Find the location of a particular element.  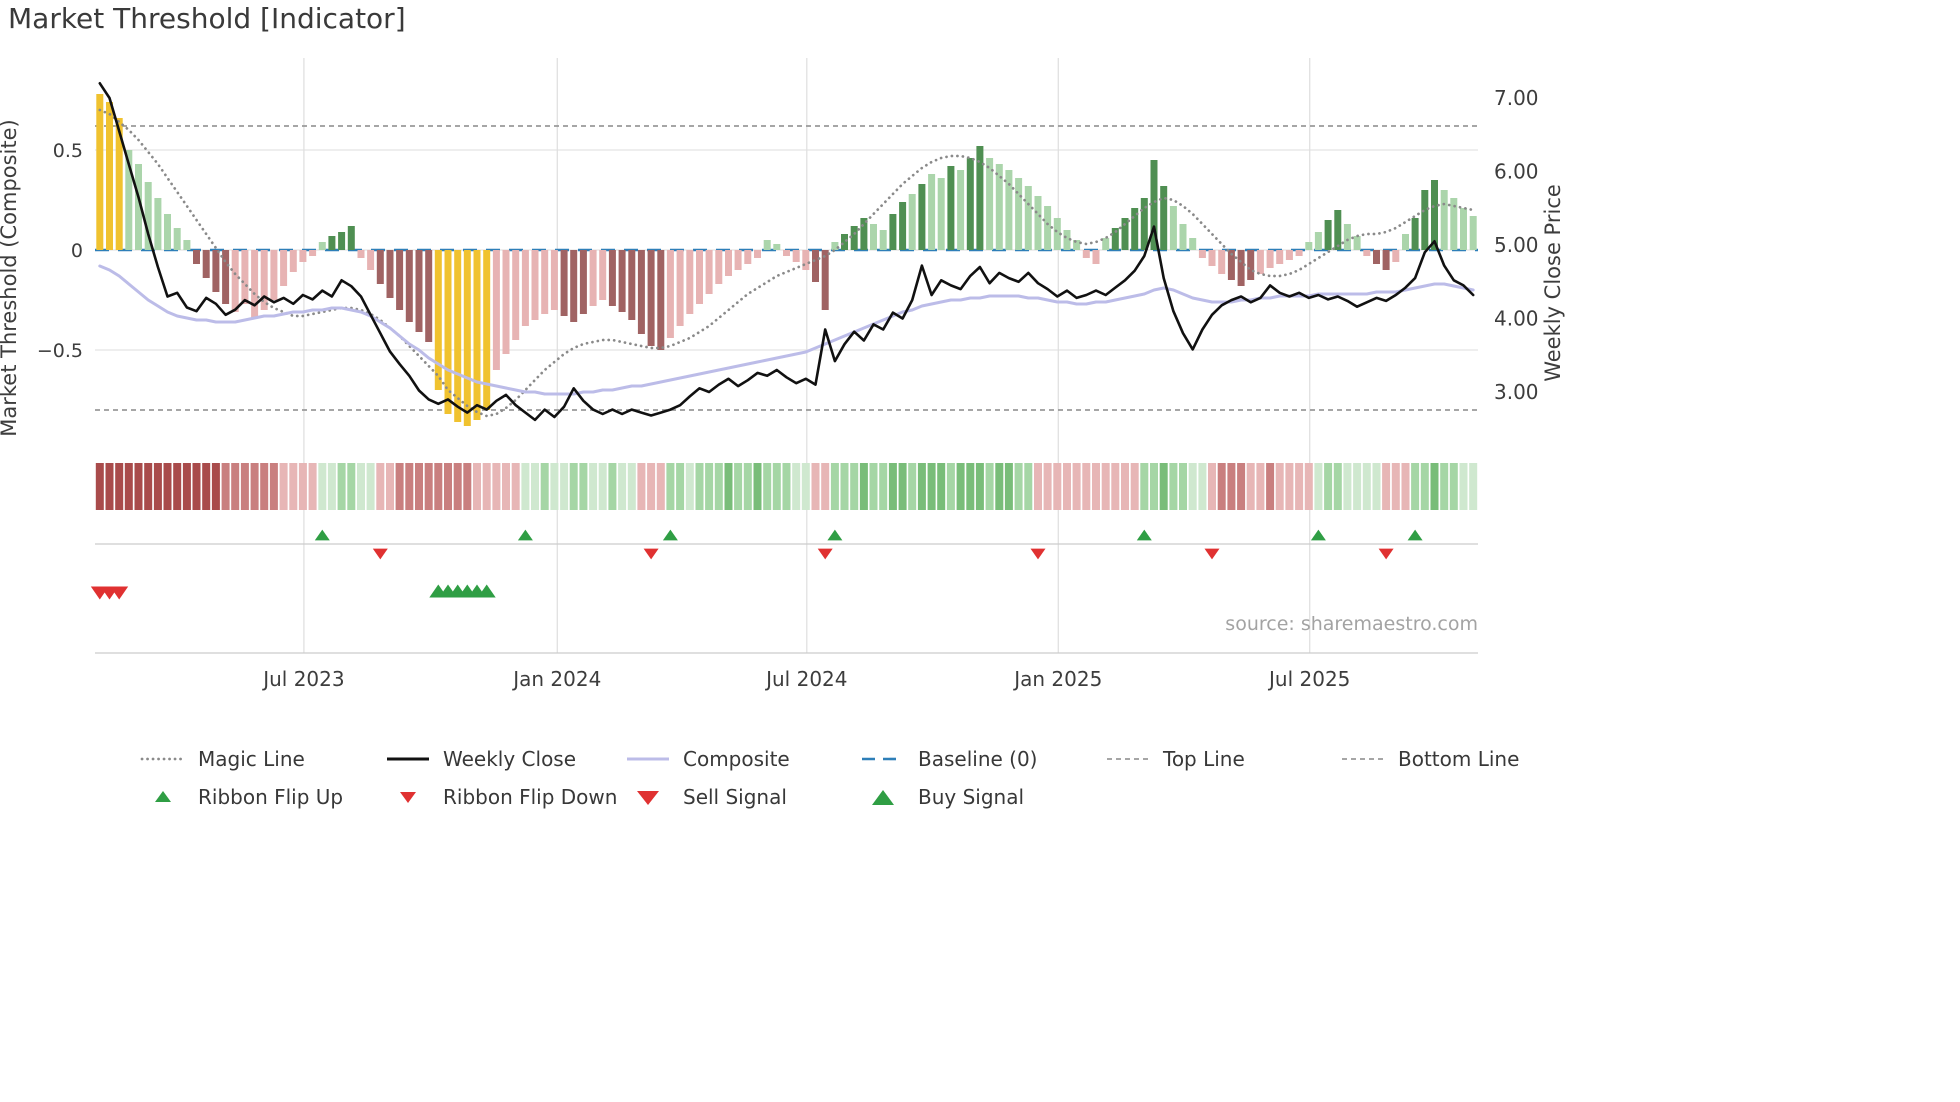

x-axis-tick-label: Jan 2024 is located at coordinates (556, 679).